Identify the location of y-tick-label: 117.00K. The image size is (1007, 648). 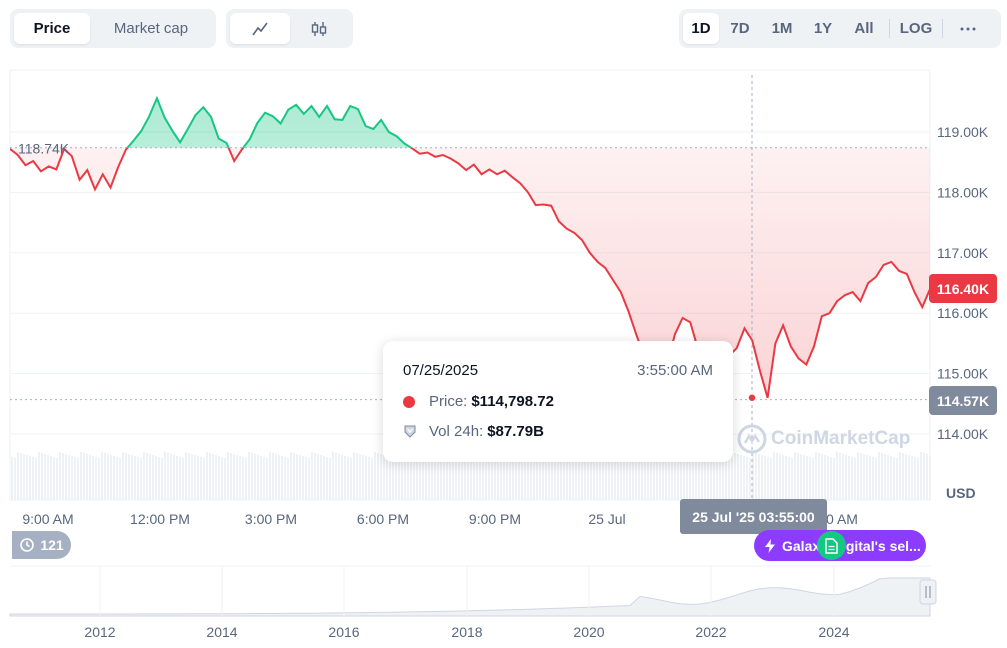
(963, 253).